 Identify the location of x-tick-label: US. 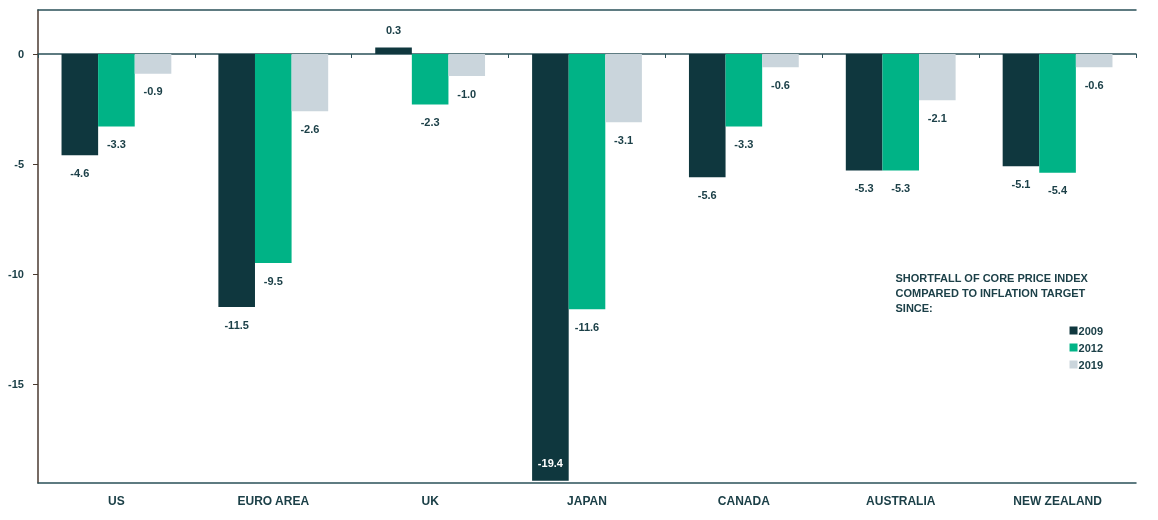
(116, 501).